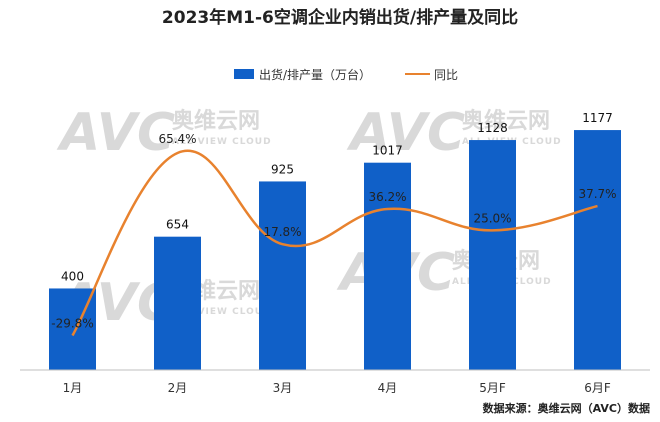  I want to click on source-note: 数据来源：奥维云网（AVC）数据, so click(566, 408).